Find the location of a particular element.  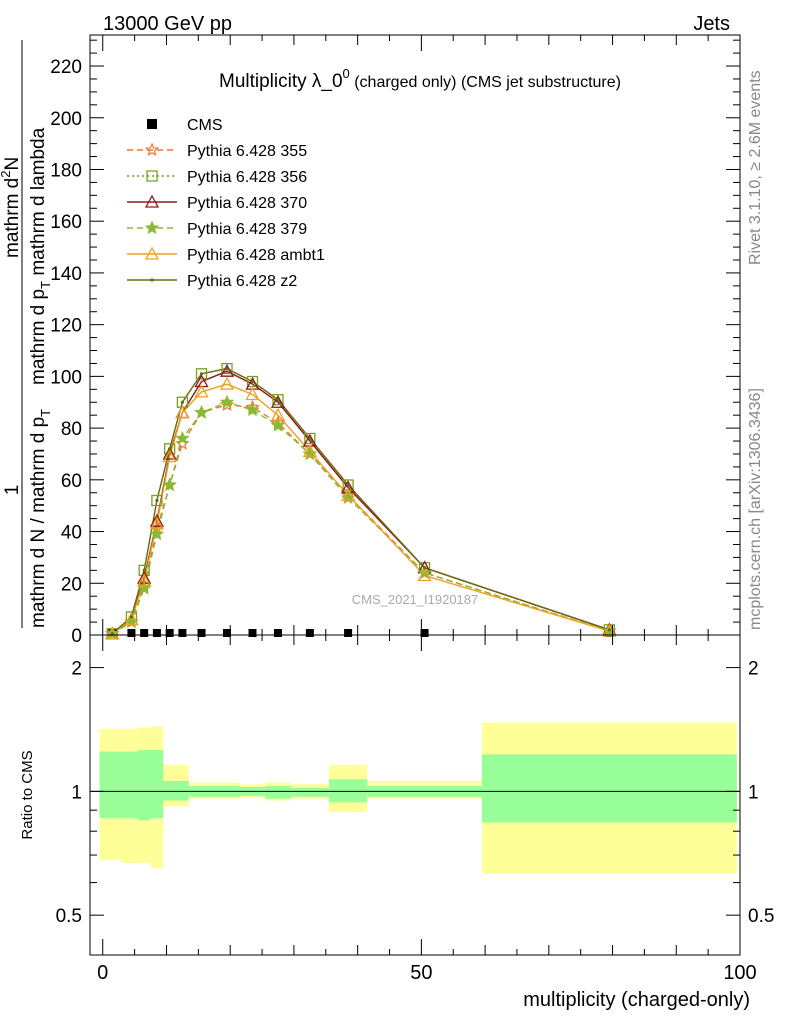

y-tick-label: 180 is located at coordinates (66, 170).